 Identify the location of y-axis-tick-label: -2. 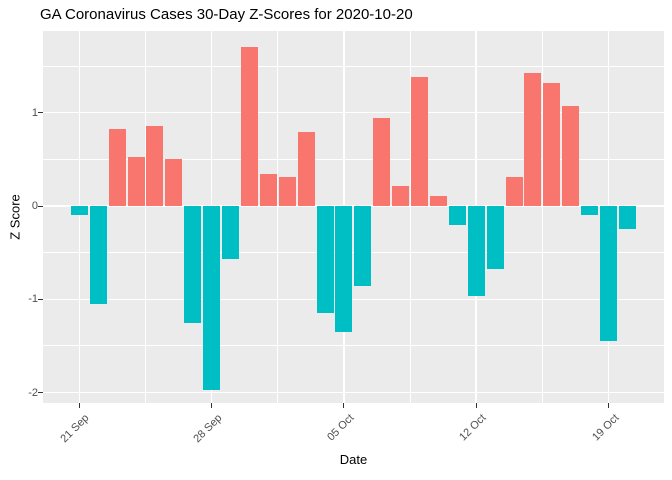
(33, 392).